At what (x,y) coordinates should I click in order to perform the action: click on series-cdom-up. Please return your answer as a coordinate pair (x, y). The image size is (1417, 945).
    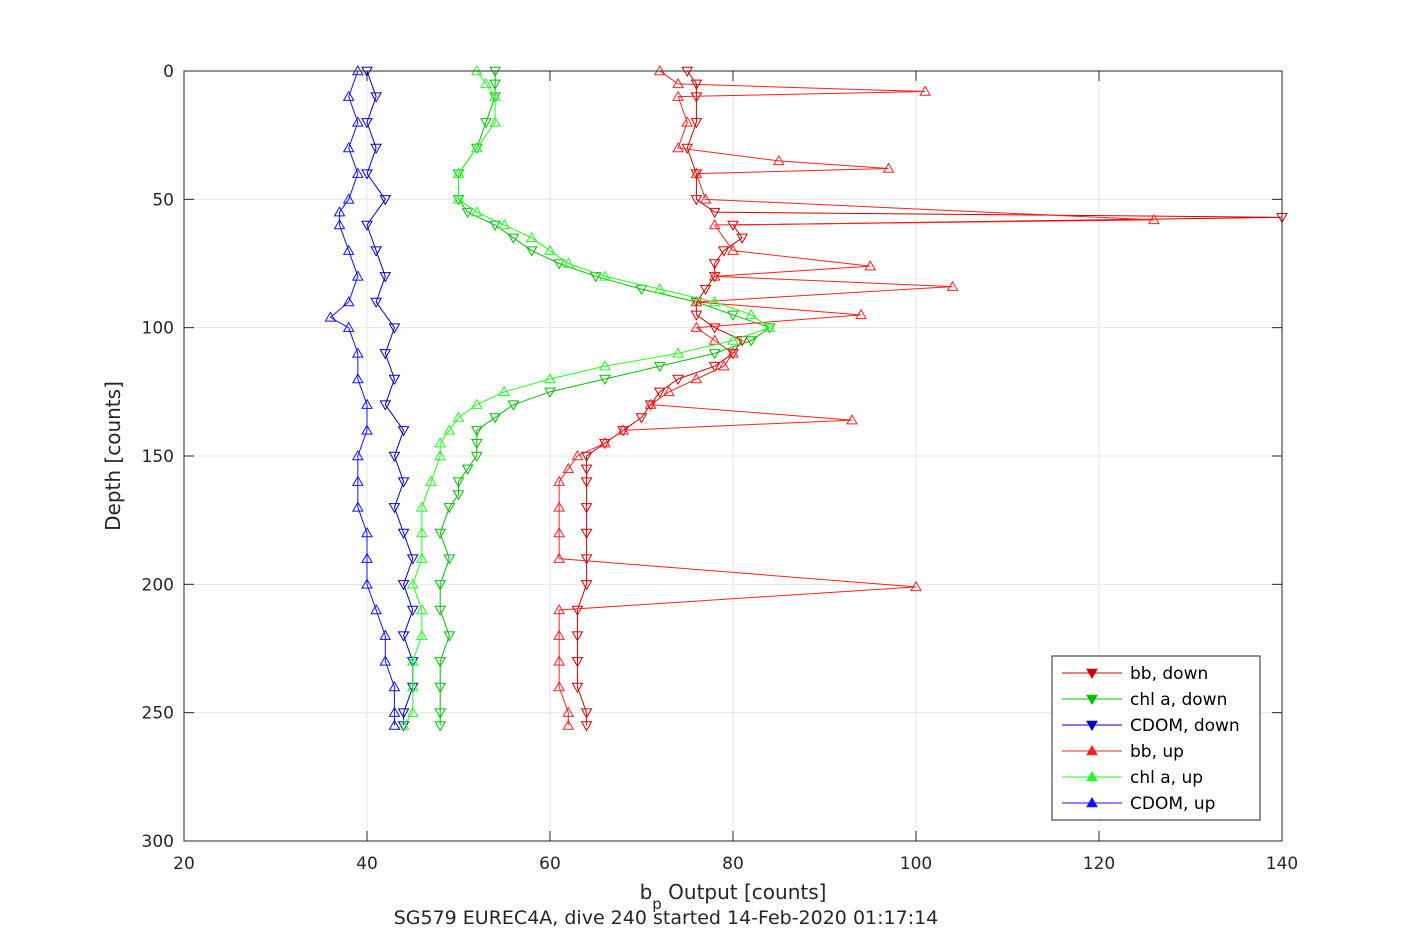
    Looking at the image, I should click on (362, 397).